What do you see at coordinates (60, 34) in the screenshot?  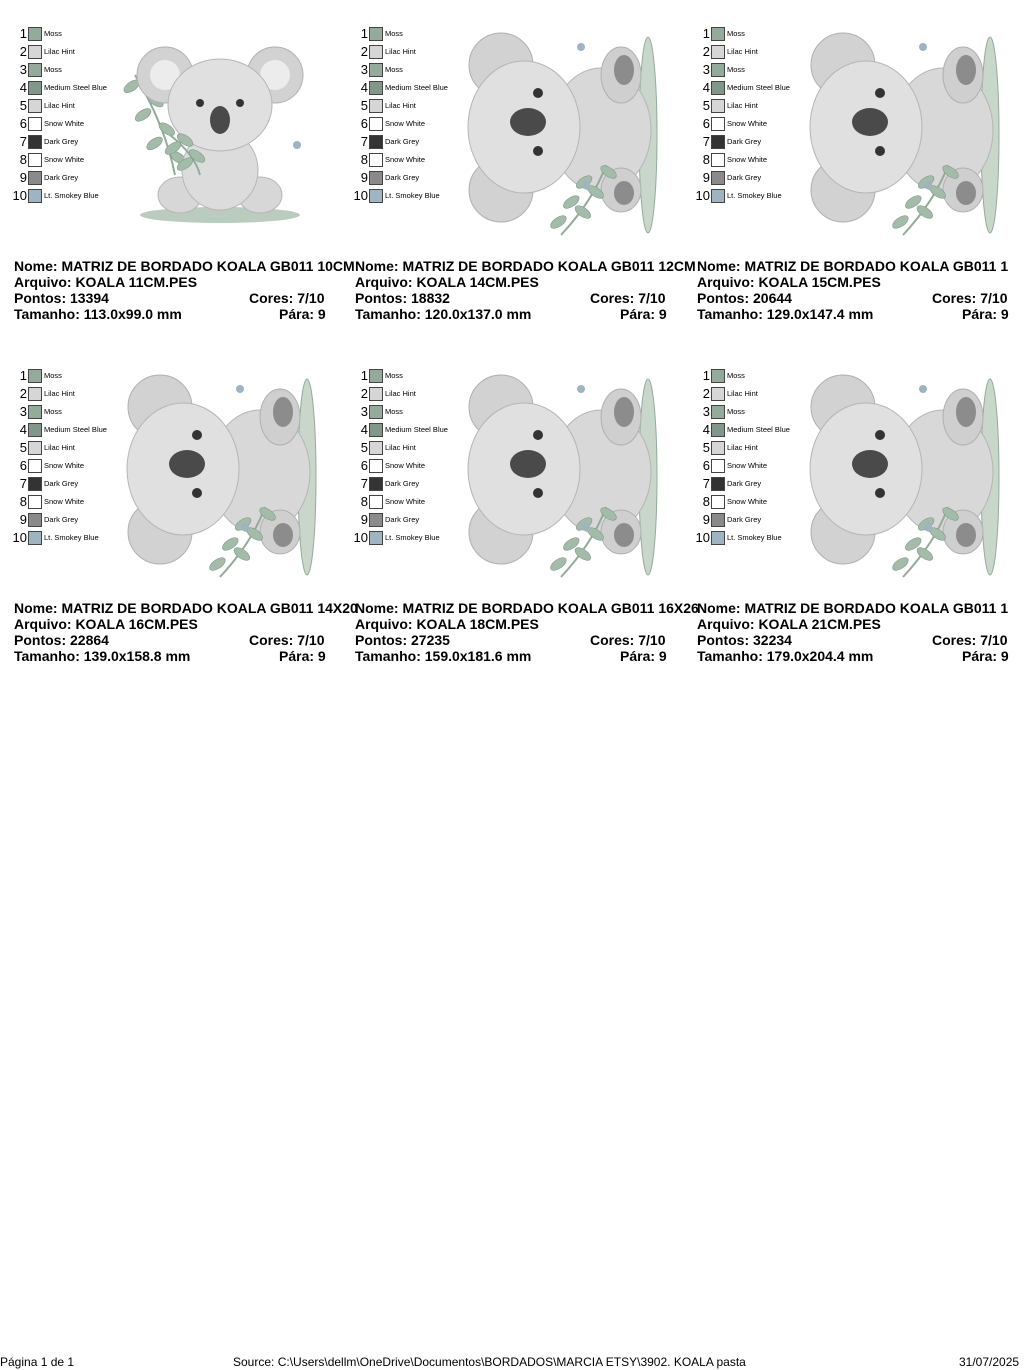 I see `color-row: 1 Moss` at bounding box center [60, 34].